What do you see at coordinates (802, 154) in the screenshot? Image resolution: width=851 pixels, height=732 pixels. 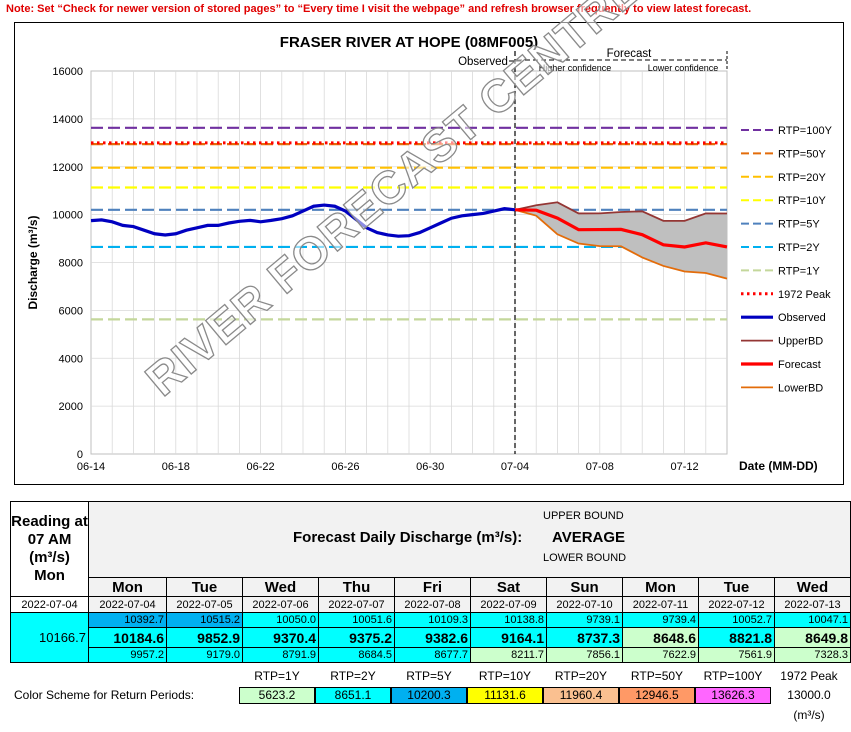 I see `legend-label: RTP=50Y` at bounding box center [802, 154].